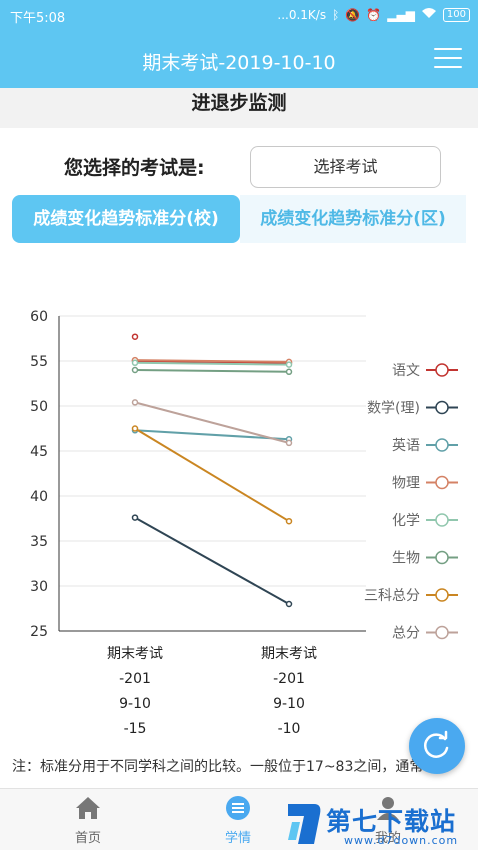  I want to click on bottom-nav: 首页 学情 我的, so click(239, 819).